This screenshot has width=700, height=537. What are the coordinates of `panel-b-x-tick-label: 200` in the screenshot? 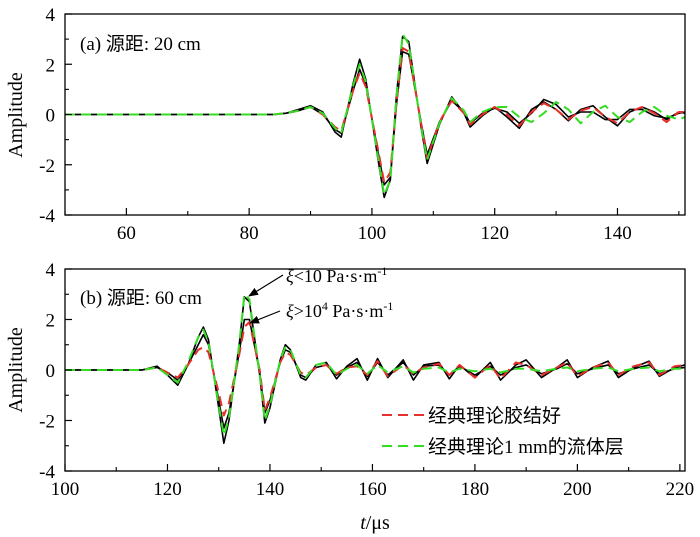 It's located at (577, 489).